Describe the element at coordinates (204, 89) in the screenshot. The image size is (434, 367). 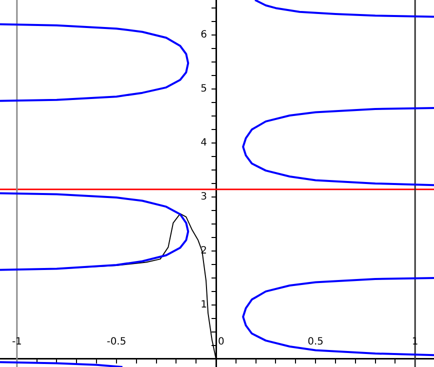
I see `y-tick-label: 5` at that location.